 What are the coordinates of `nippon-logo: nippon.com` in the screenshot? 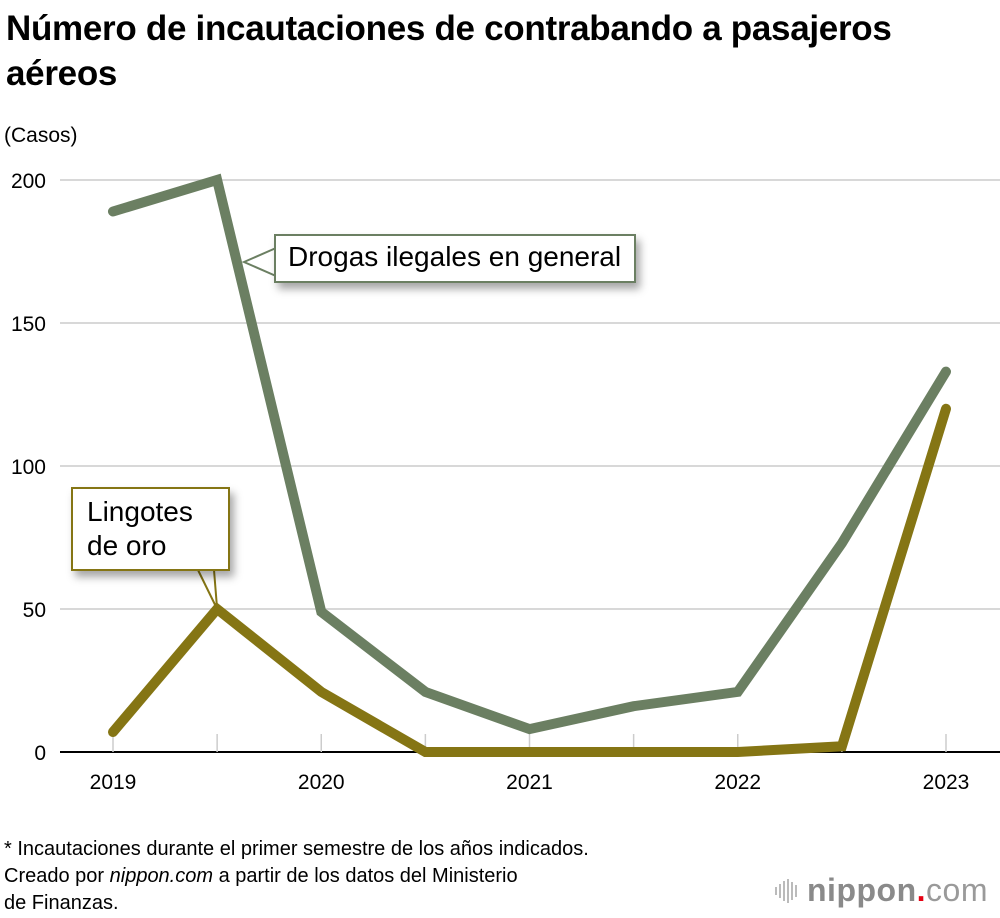 It's located at (881, 890).